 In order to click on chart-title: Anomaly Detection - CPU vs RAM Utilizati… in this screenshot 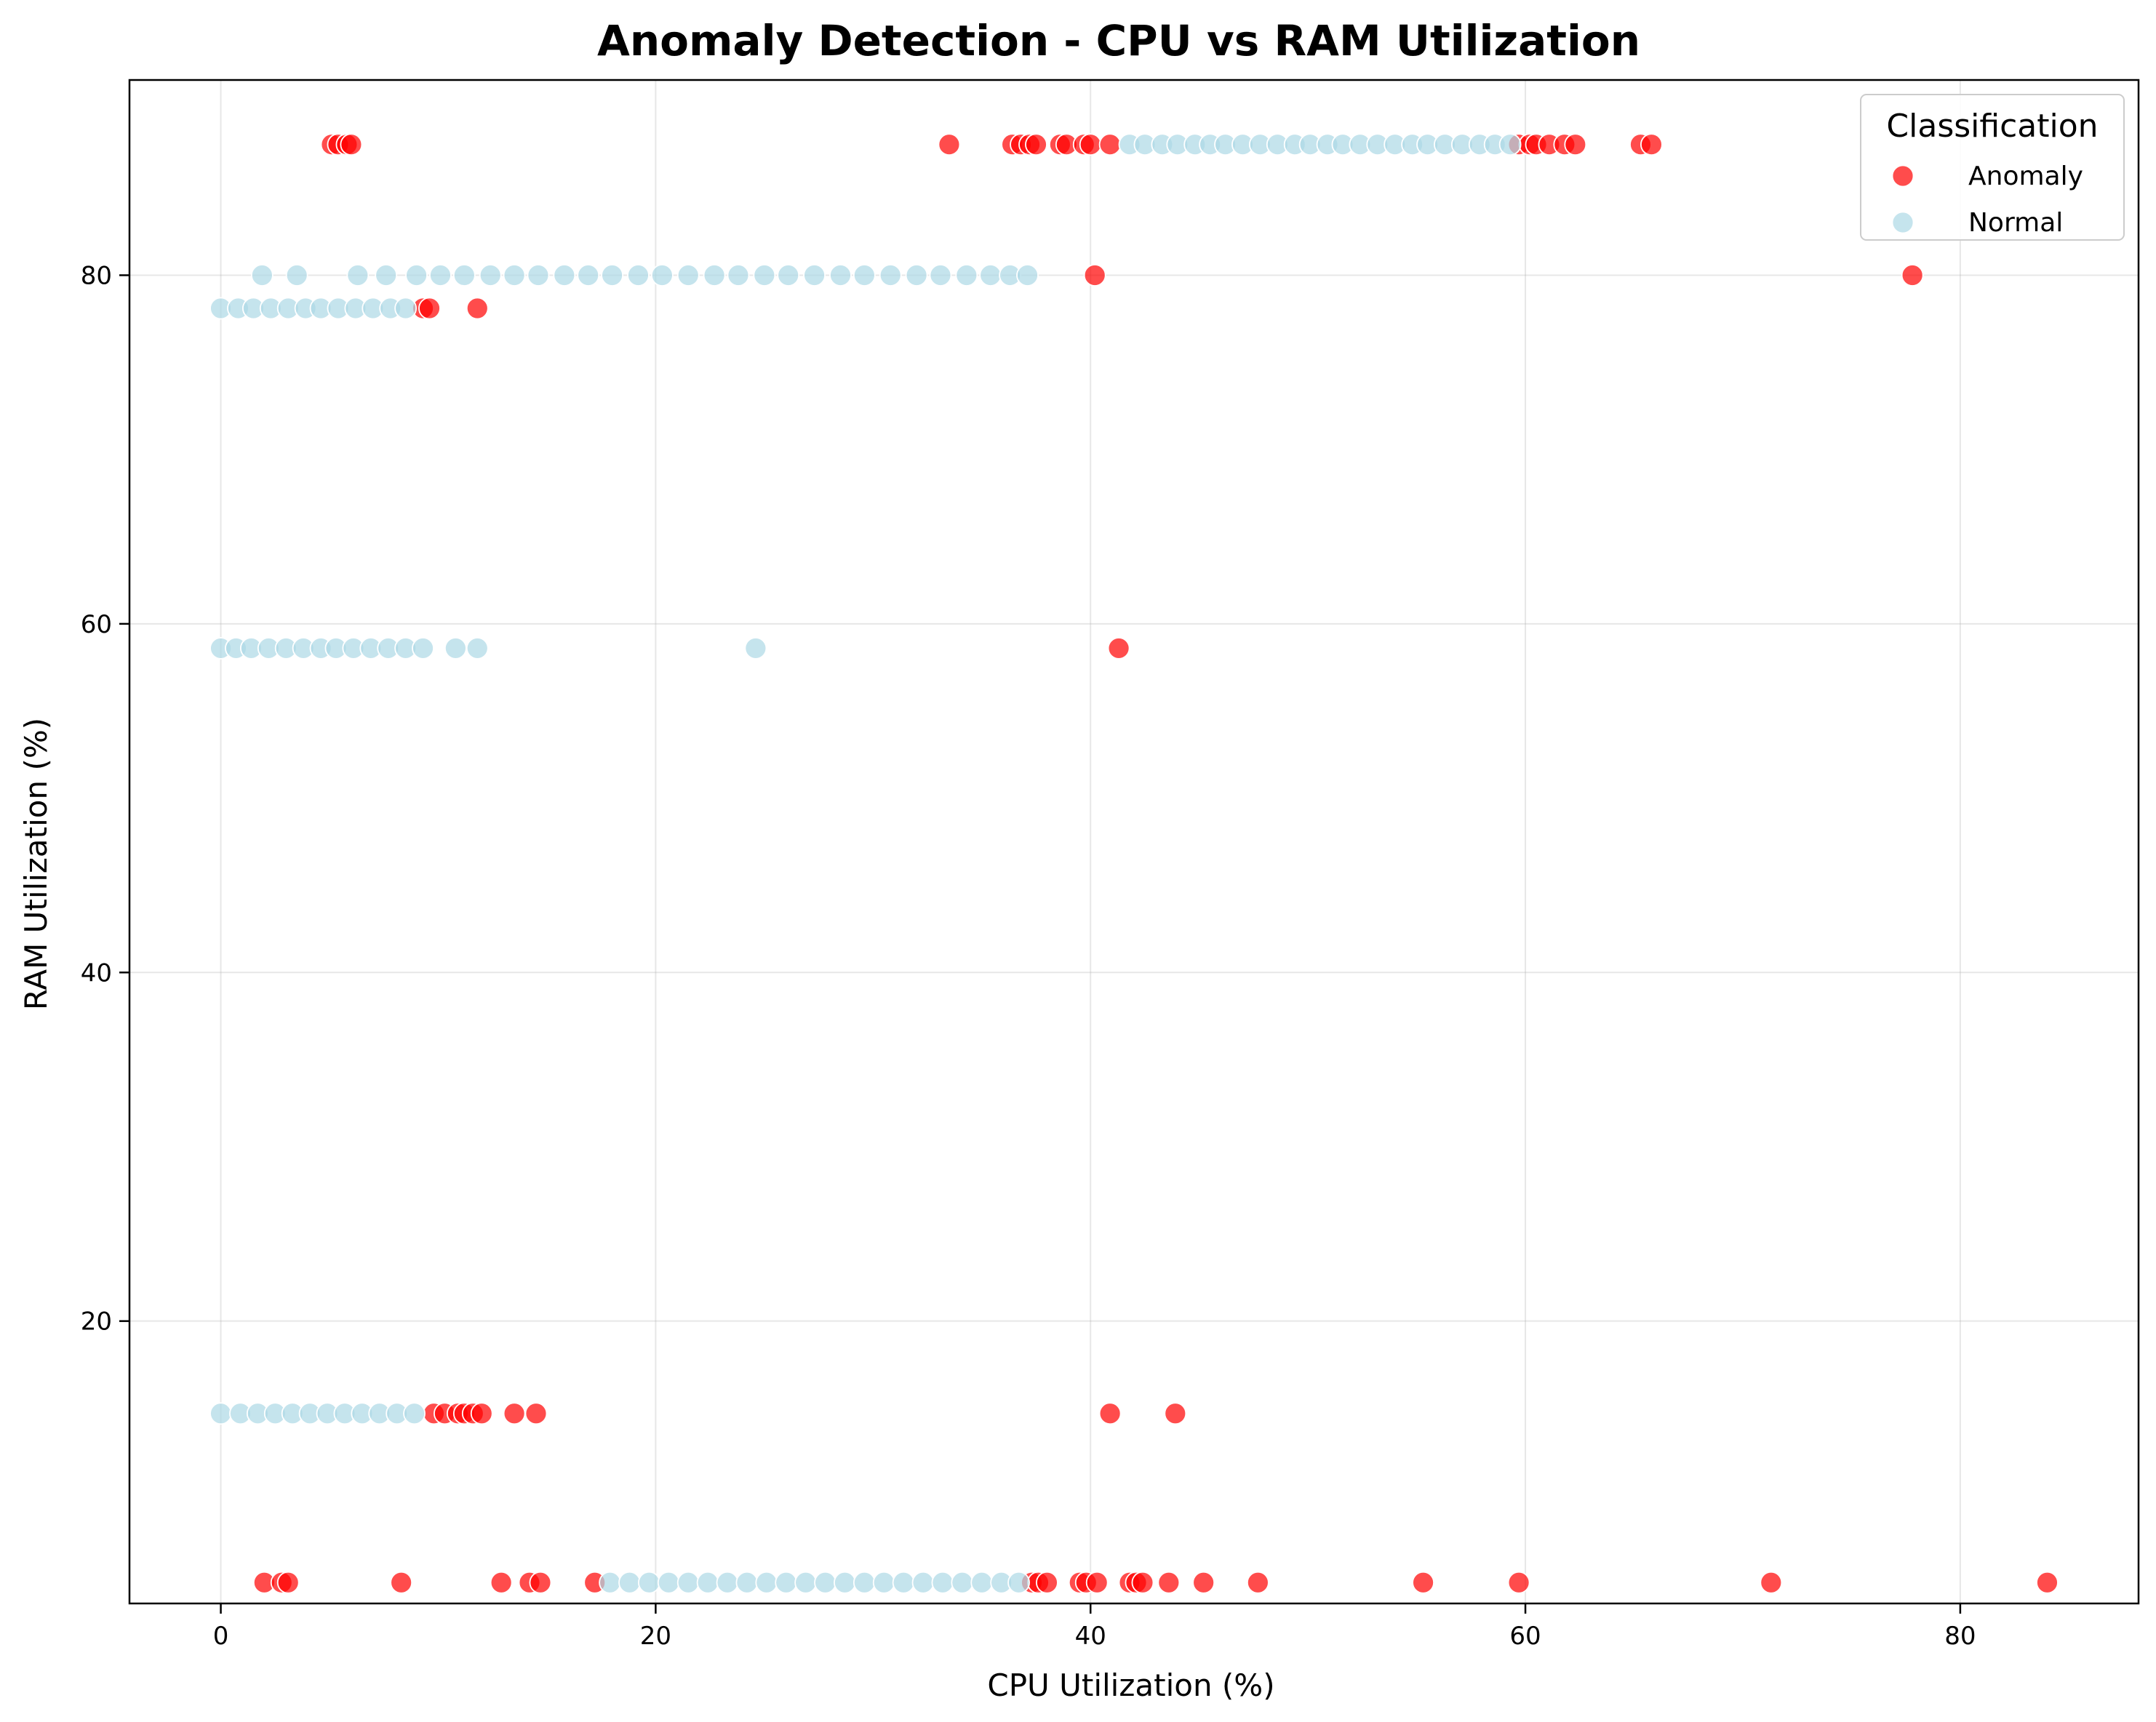, I will do `click(1118, 40)`.